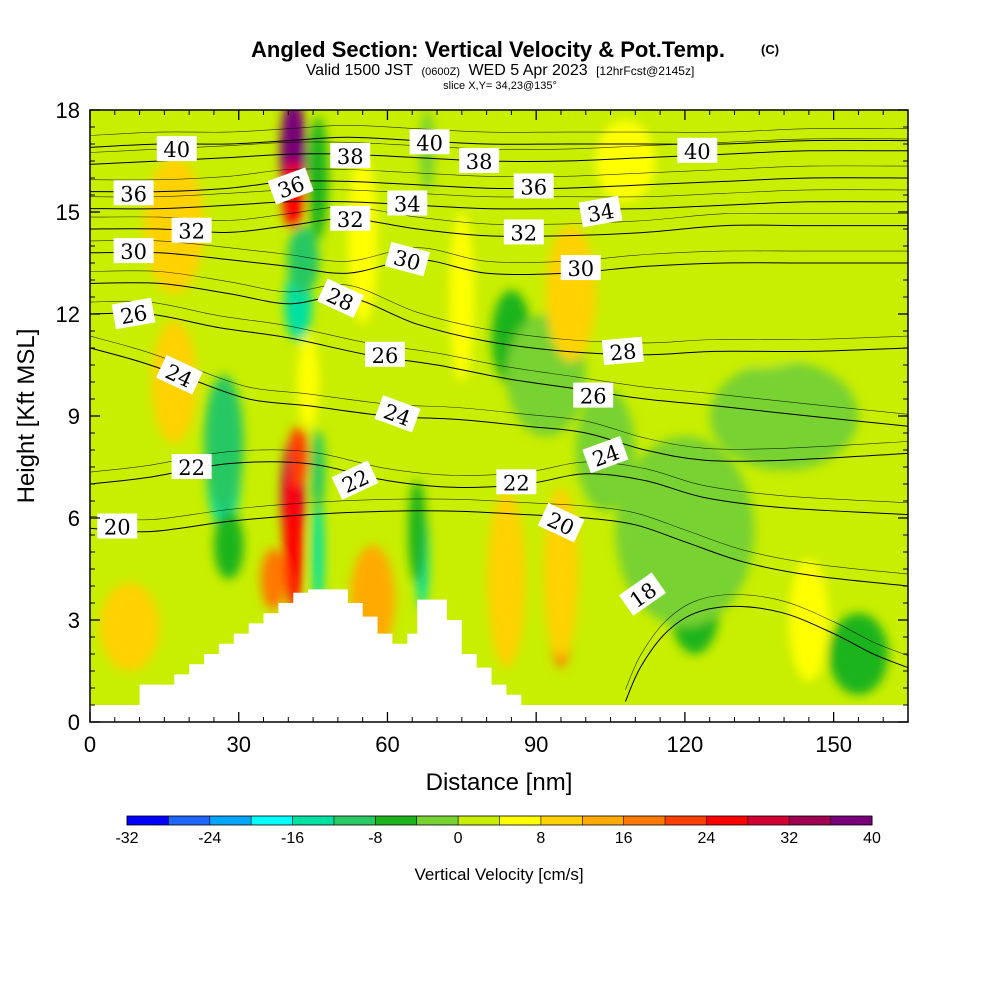  Describe the element at coordinates (387, 744) in the screenshot. I see `x-tick-label: 60` at that location.